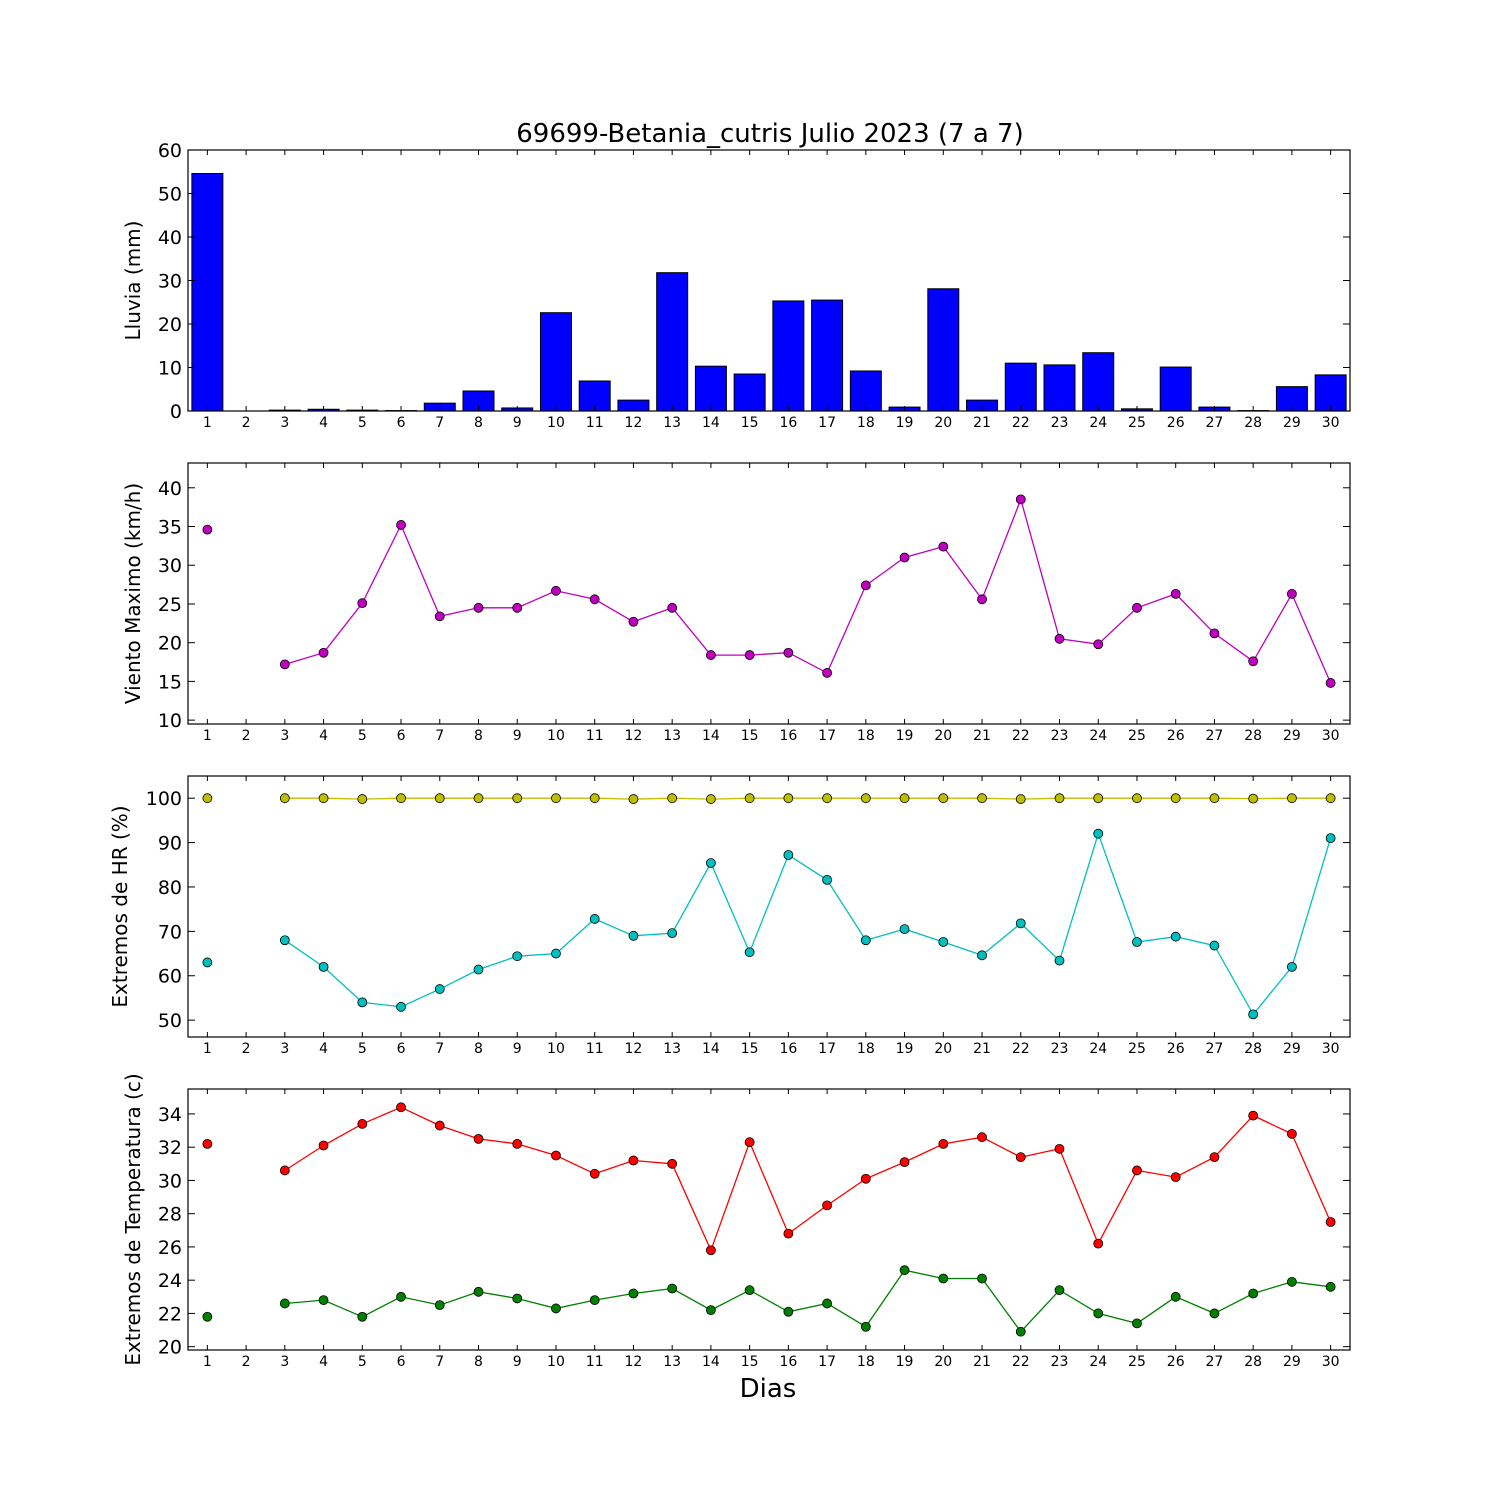 This screenshot has height=1500, width=1500. Describe the element at coordinates (170, 1021) in the screenshot. I see `y-tick-label: 50` at that location.